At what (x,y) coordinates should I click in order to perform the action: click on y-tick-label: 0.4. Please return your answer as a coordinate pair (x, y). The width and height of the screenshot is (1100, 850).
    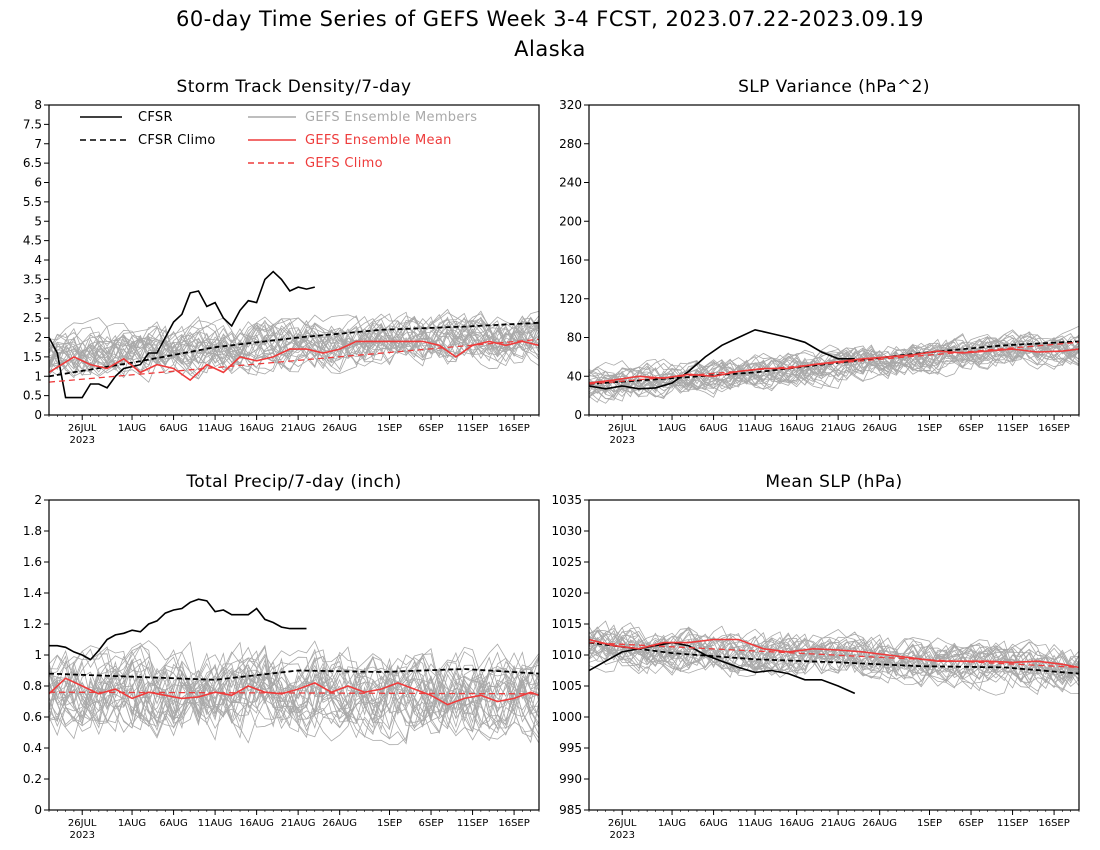
    Looking at the image, I should click on (32, 748).